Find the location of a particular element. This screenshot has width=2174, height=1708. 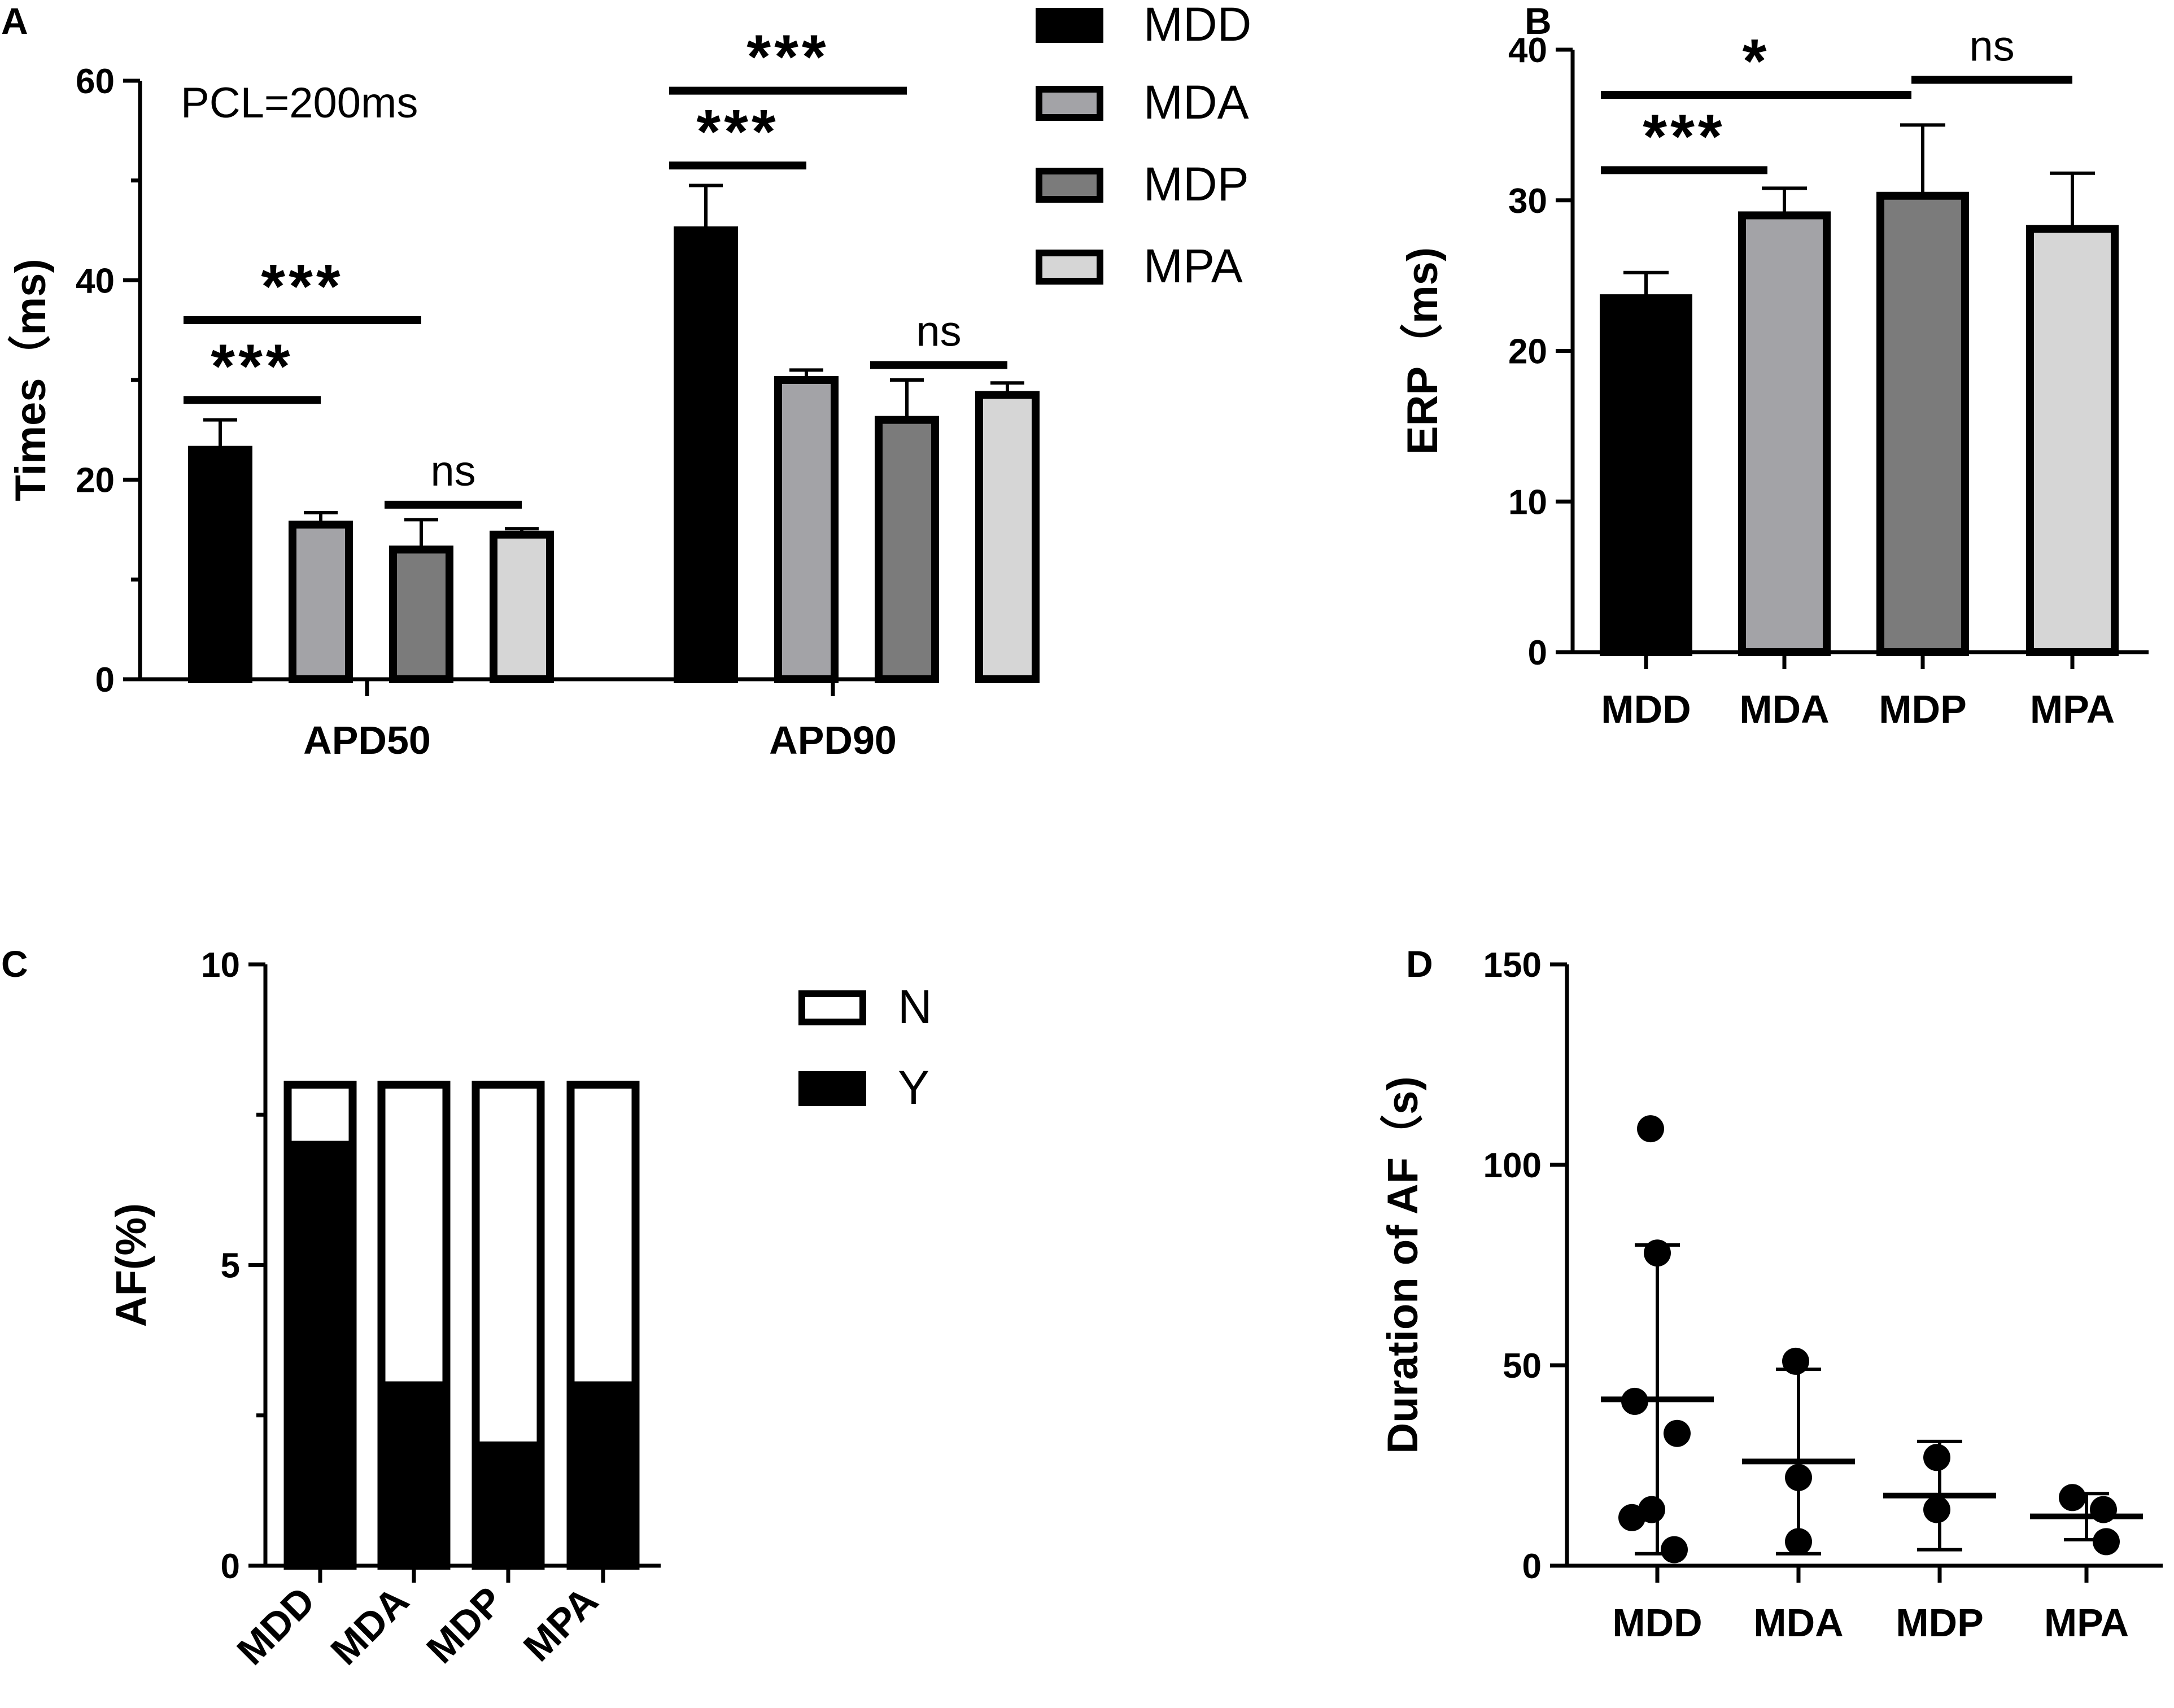

panel-c-bar-y-mpa is located at coordinates (603, 1475).